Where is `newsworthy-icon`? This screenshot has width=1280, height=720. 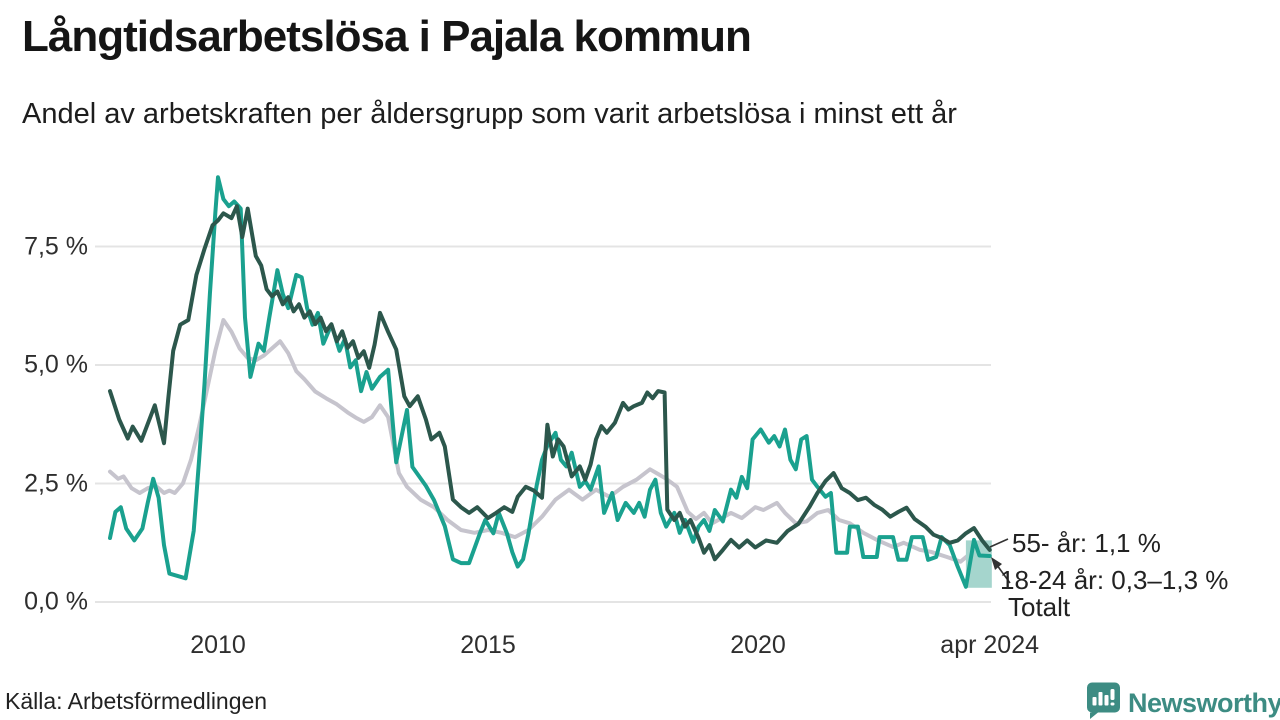 newsworthy-icon is located at coordinates (1103, 701).